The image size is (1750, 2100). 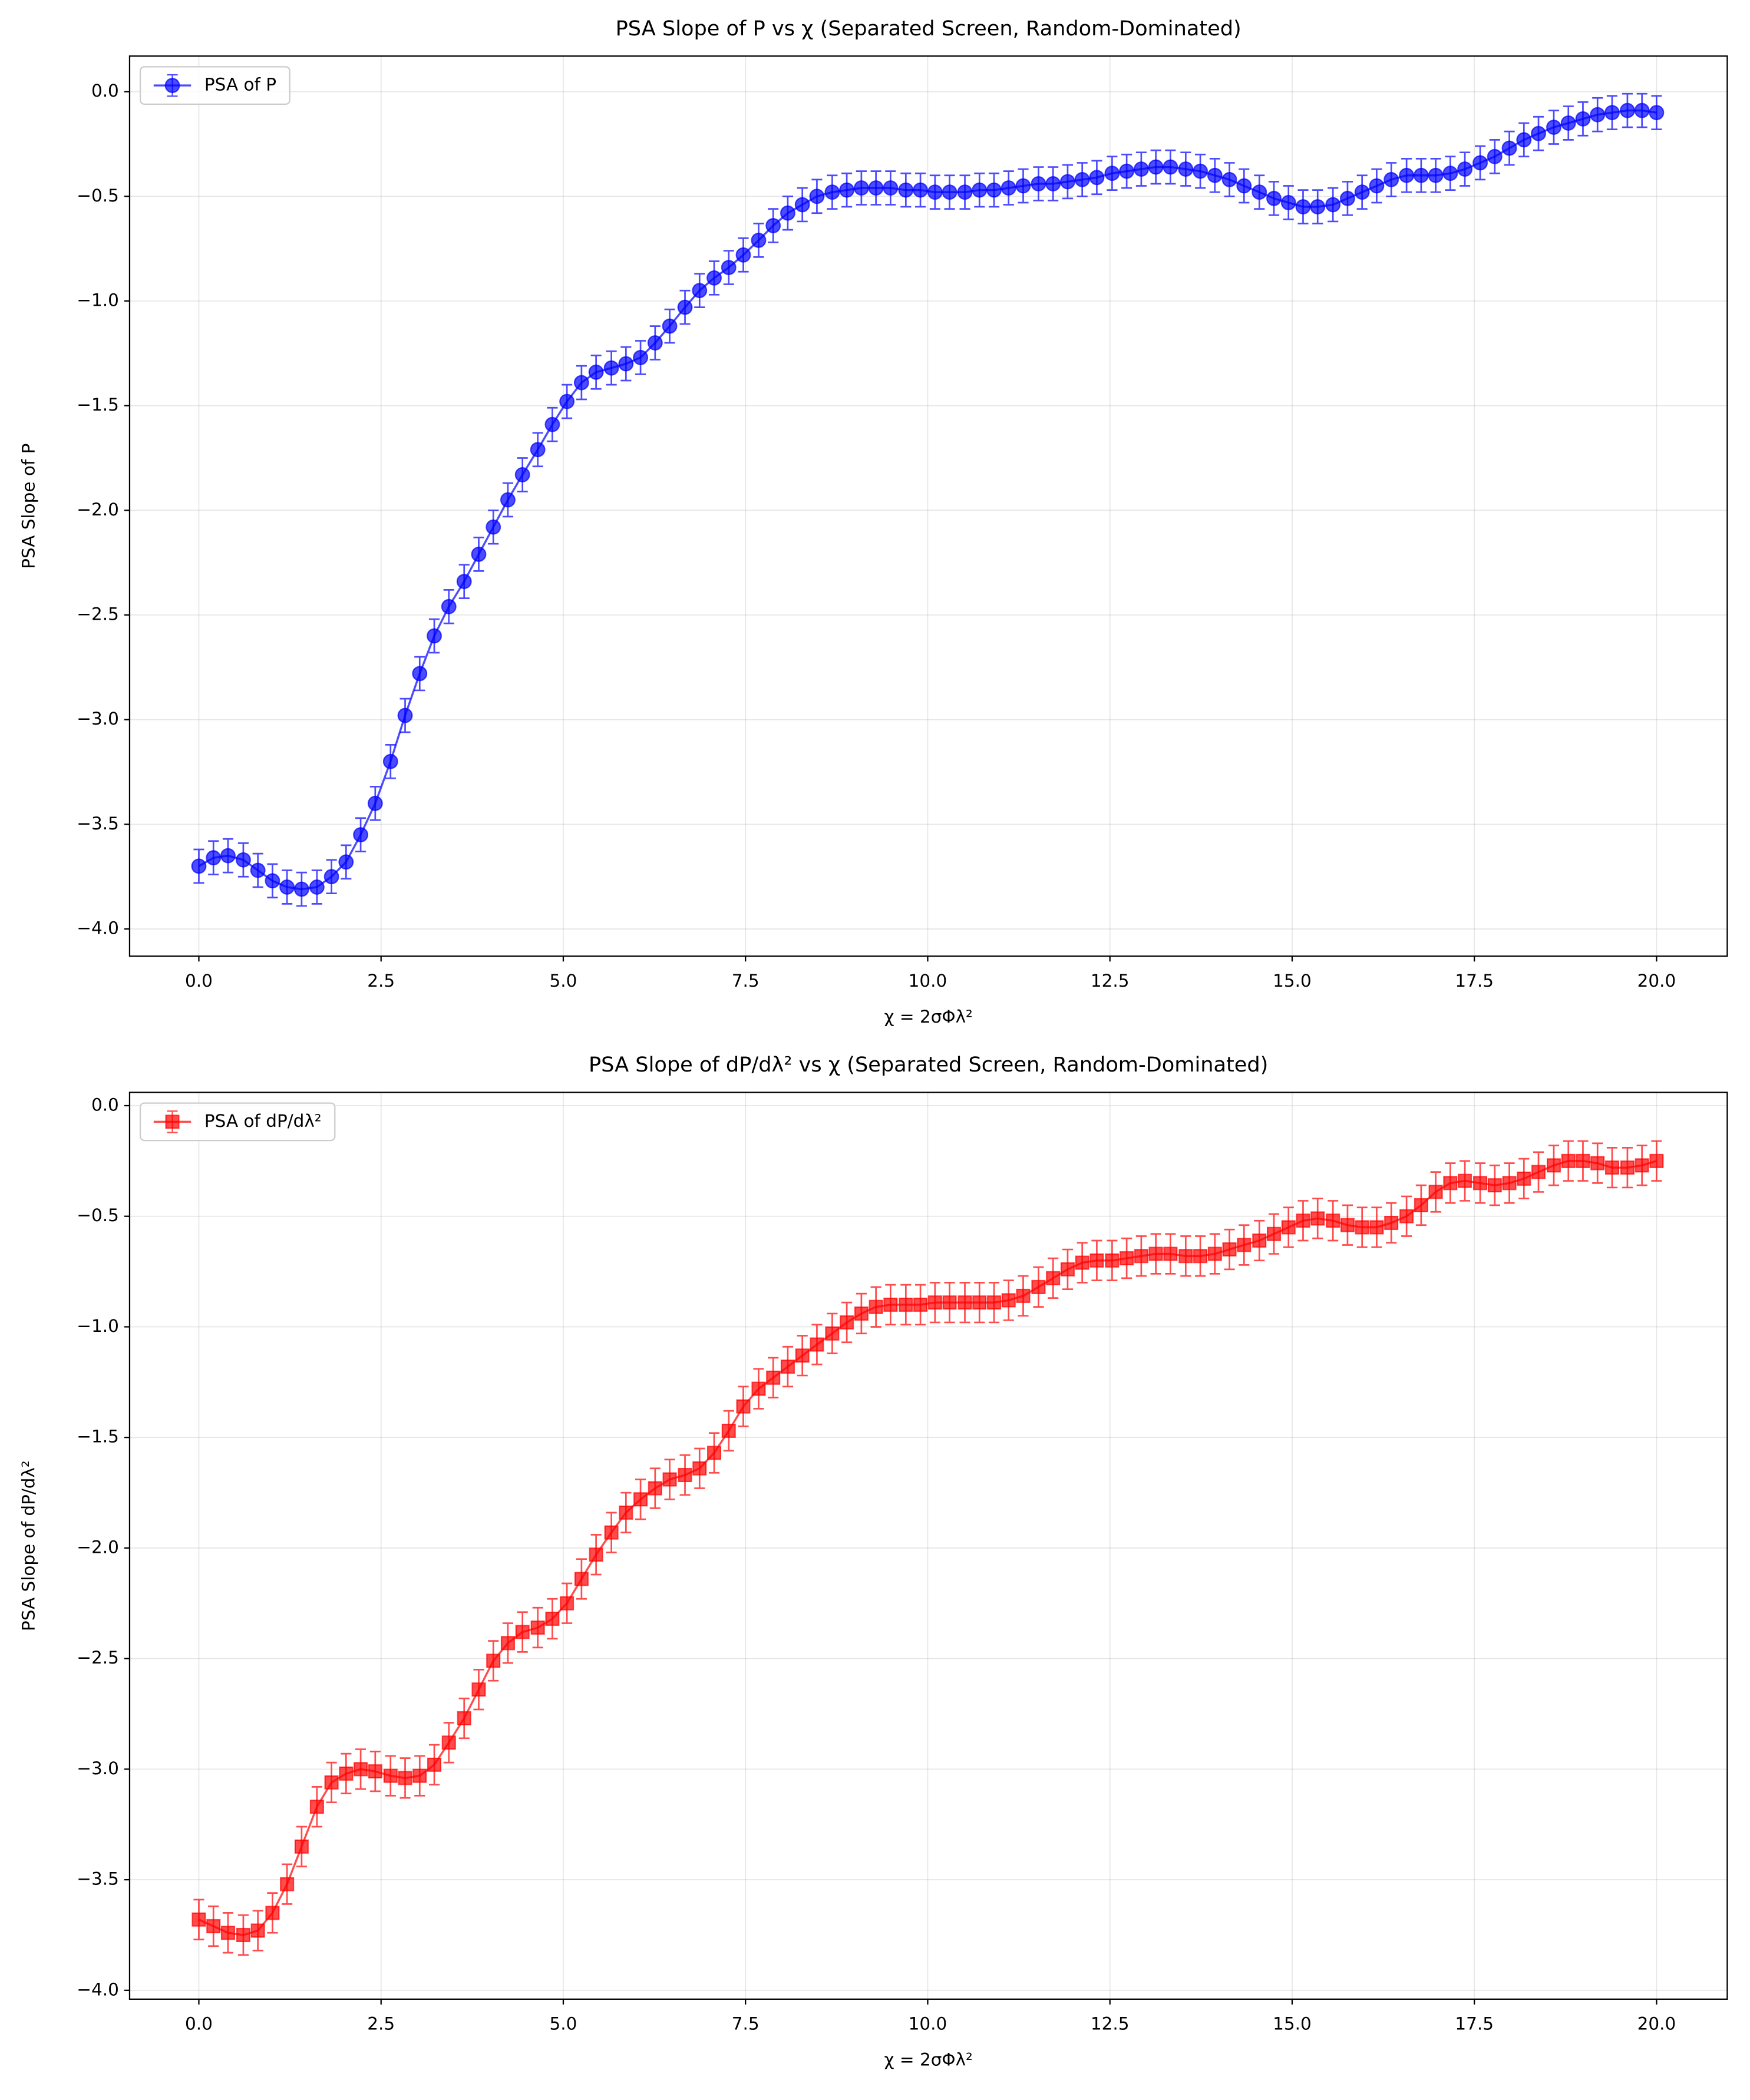 I want to click on y-axis-label: PSA Slope of dP/dλ², so click(x=28, y=1545).